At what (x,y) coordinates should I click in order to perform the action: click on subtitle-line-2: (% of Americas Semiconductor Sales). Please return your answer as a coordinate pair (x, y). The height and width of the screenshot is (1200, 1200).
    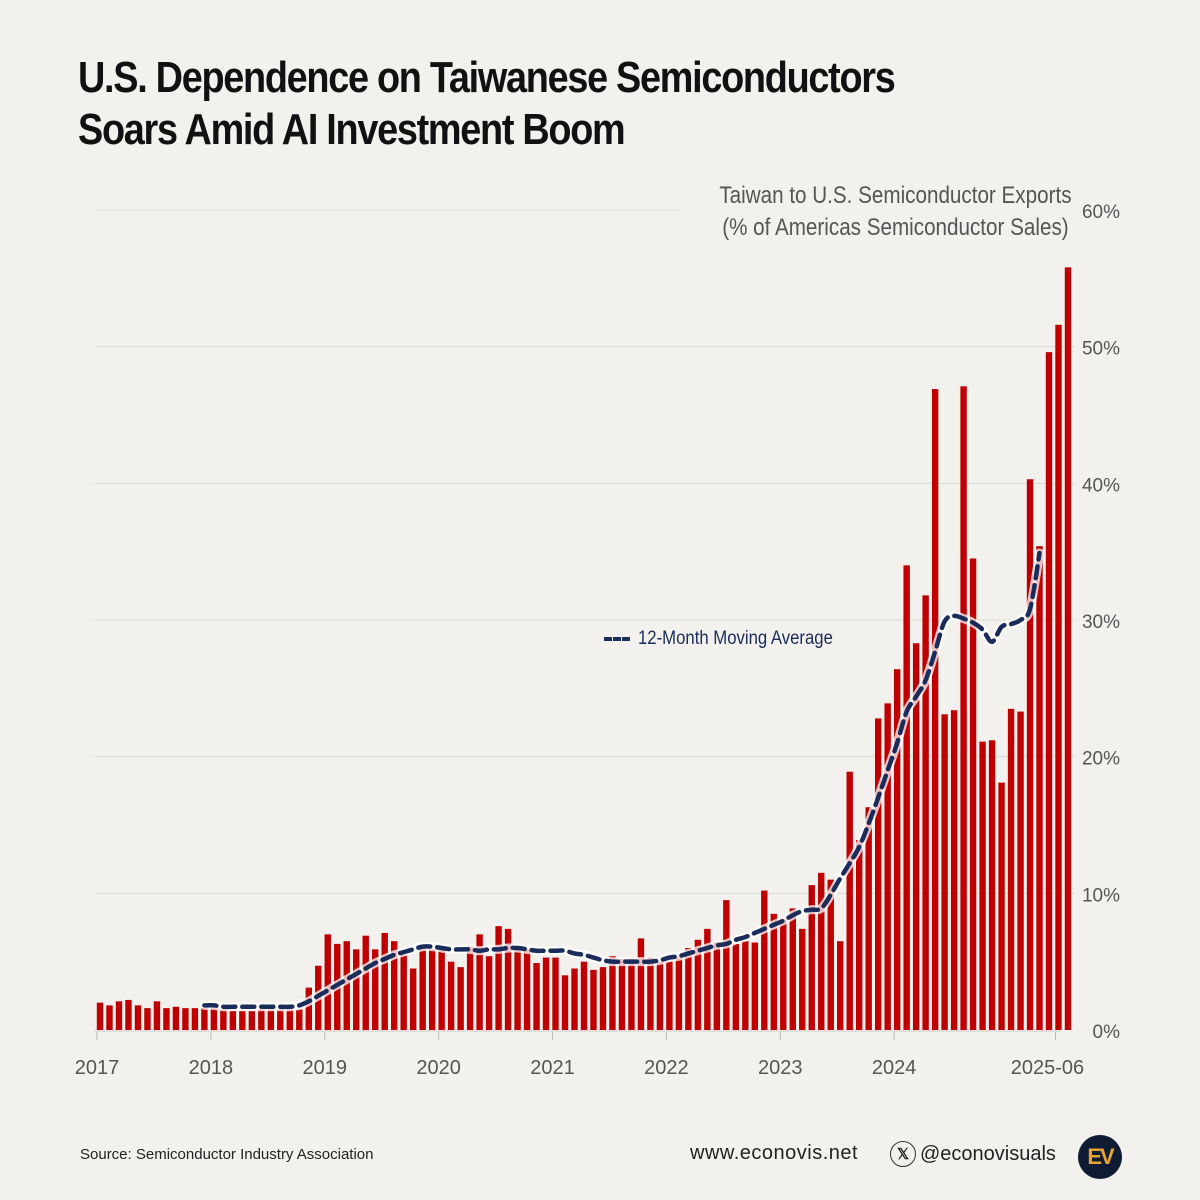
    Looking at the image, I should click on (896, 227).